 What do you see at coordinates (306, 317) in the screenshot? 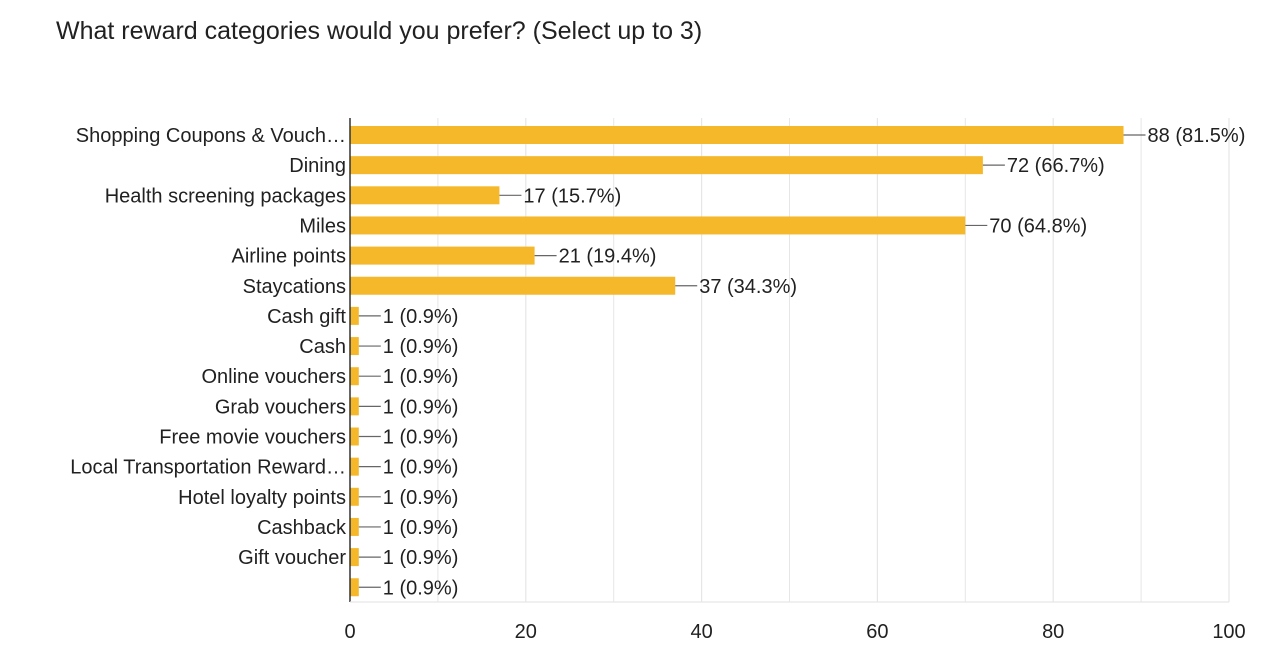
I see `category-label: Cash gift` at bounding box center [306, 317].